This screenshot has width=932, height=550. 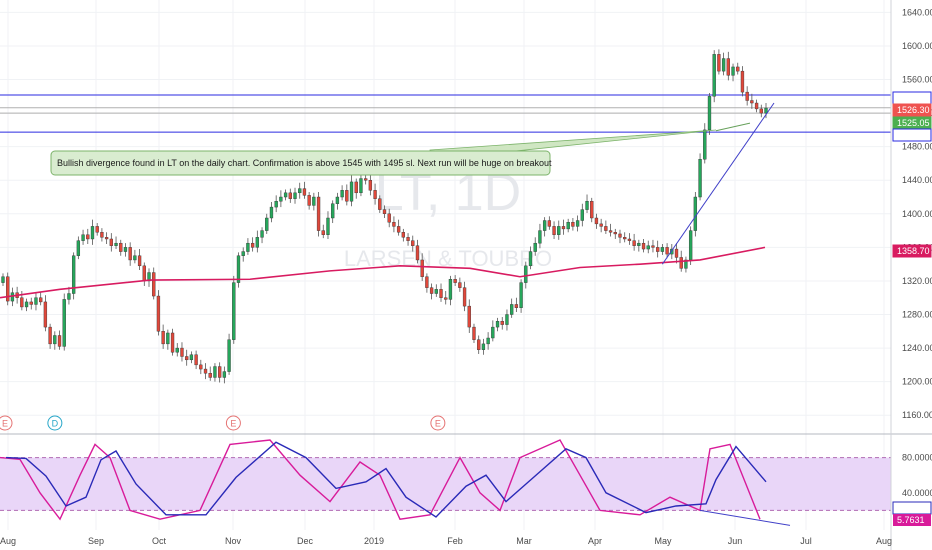 What do you see at coordinates (917, 458) in the screenshot?
I see `osc-tick-label: 80.0000` at bounding box center [917, 458].